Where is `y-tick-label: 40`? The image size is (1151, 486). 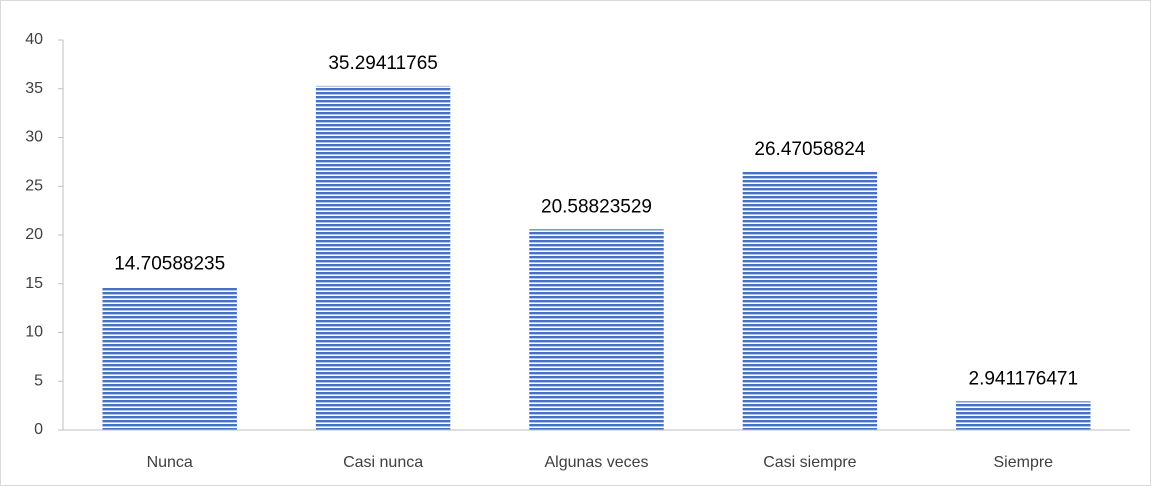 y-tick-label: 40 is located at coordinates (34, 39).